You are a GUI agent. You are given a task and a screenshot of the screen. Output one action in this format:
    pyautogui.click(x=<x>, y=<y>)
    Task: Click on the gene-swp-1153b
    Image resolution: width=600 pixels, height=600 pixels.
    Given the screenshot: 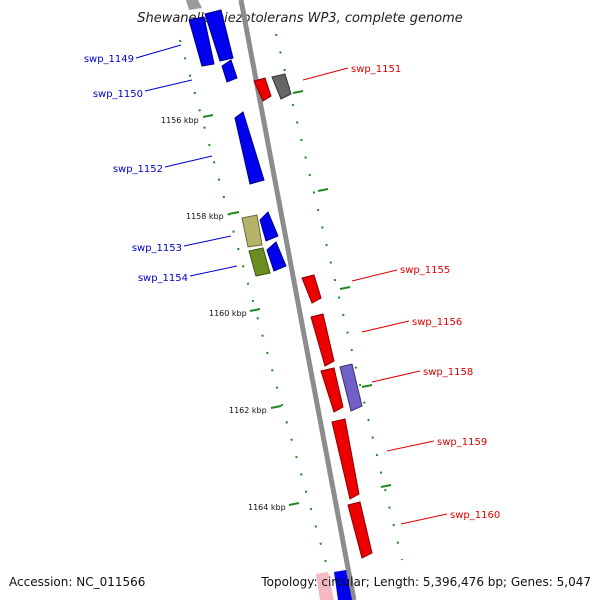 What is the action you would take?
    pyautogui.click(x=269, y=226)
    